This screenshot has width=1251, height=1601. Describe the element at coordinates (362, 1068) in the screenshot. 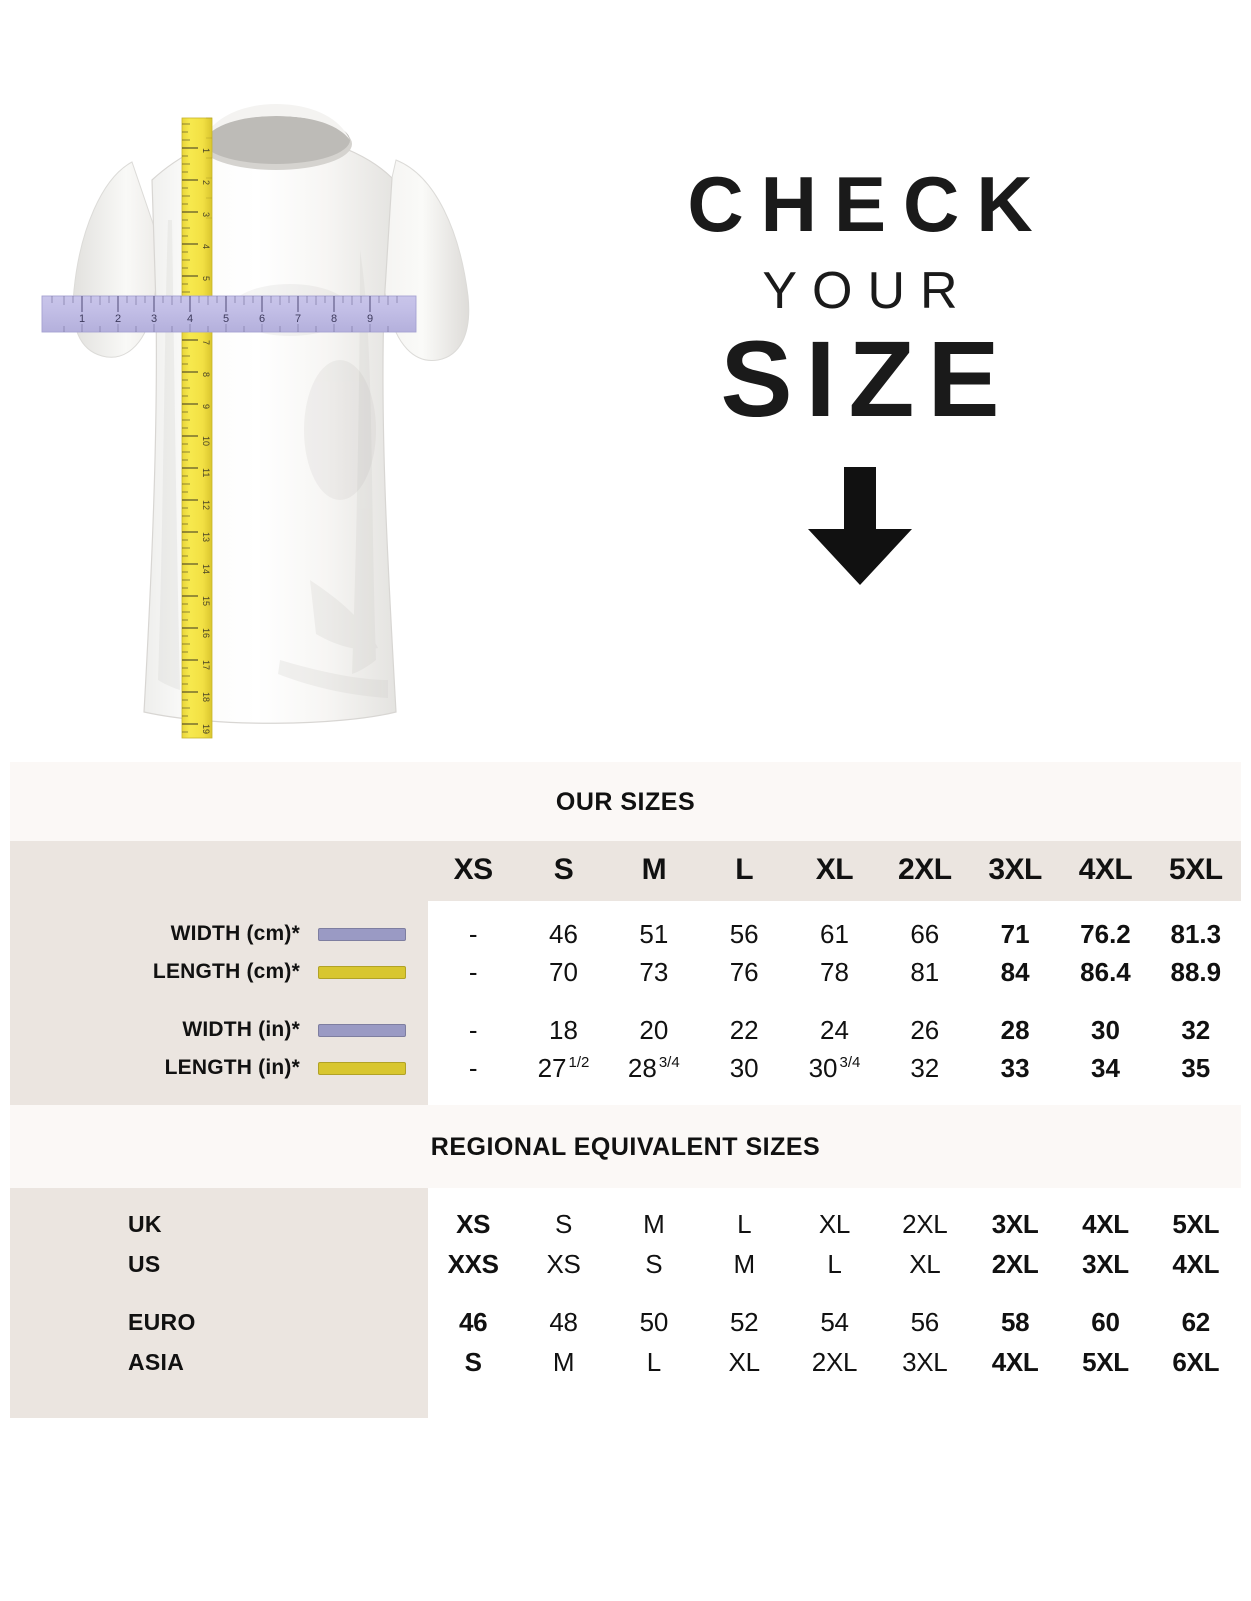

I see `measurement-color-swatch` at that location.